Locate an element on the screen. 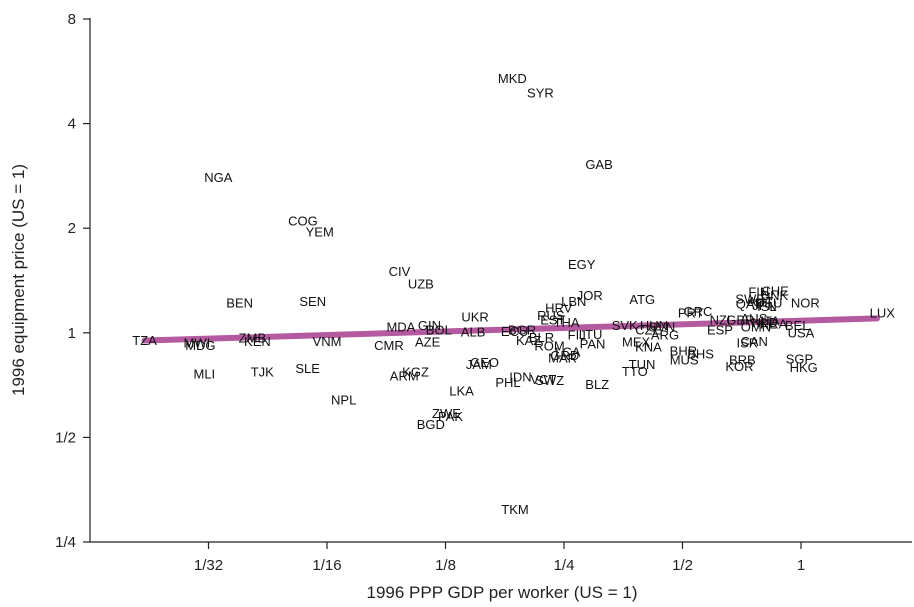 Image resolution: width=914 pixels, height=607 pixels. point-label-dnk: DNK is located at coordinates (775, 295).